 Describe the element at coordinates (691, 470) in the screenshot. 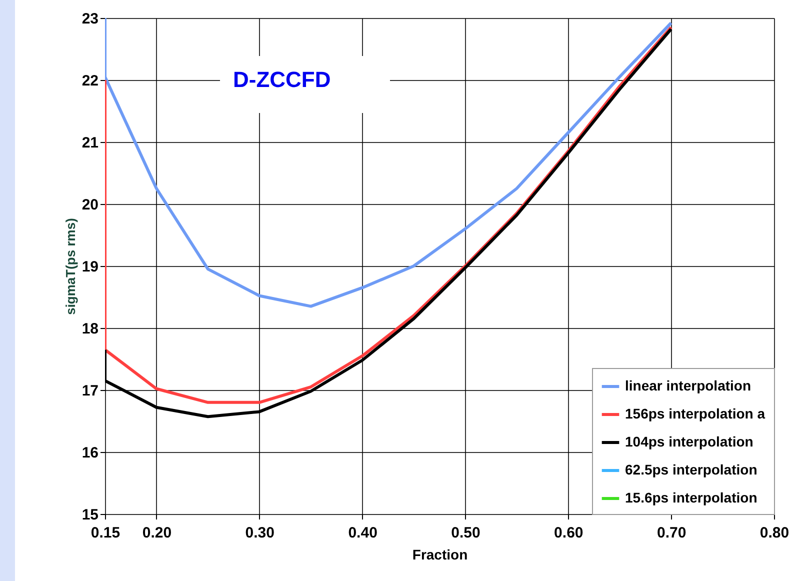

I see `legend-label: 62.5ps interpolation` at that location.